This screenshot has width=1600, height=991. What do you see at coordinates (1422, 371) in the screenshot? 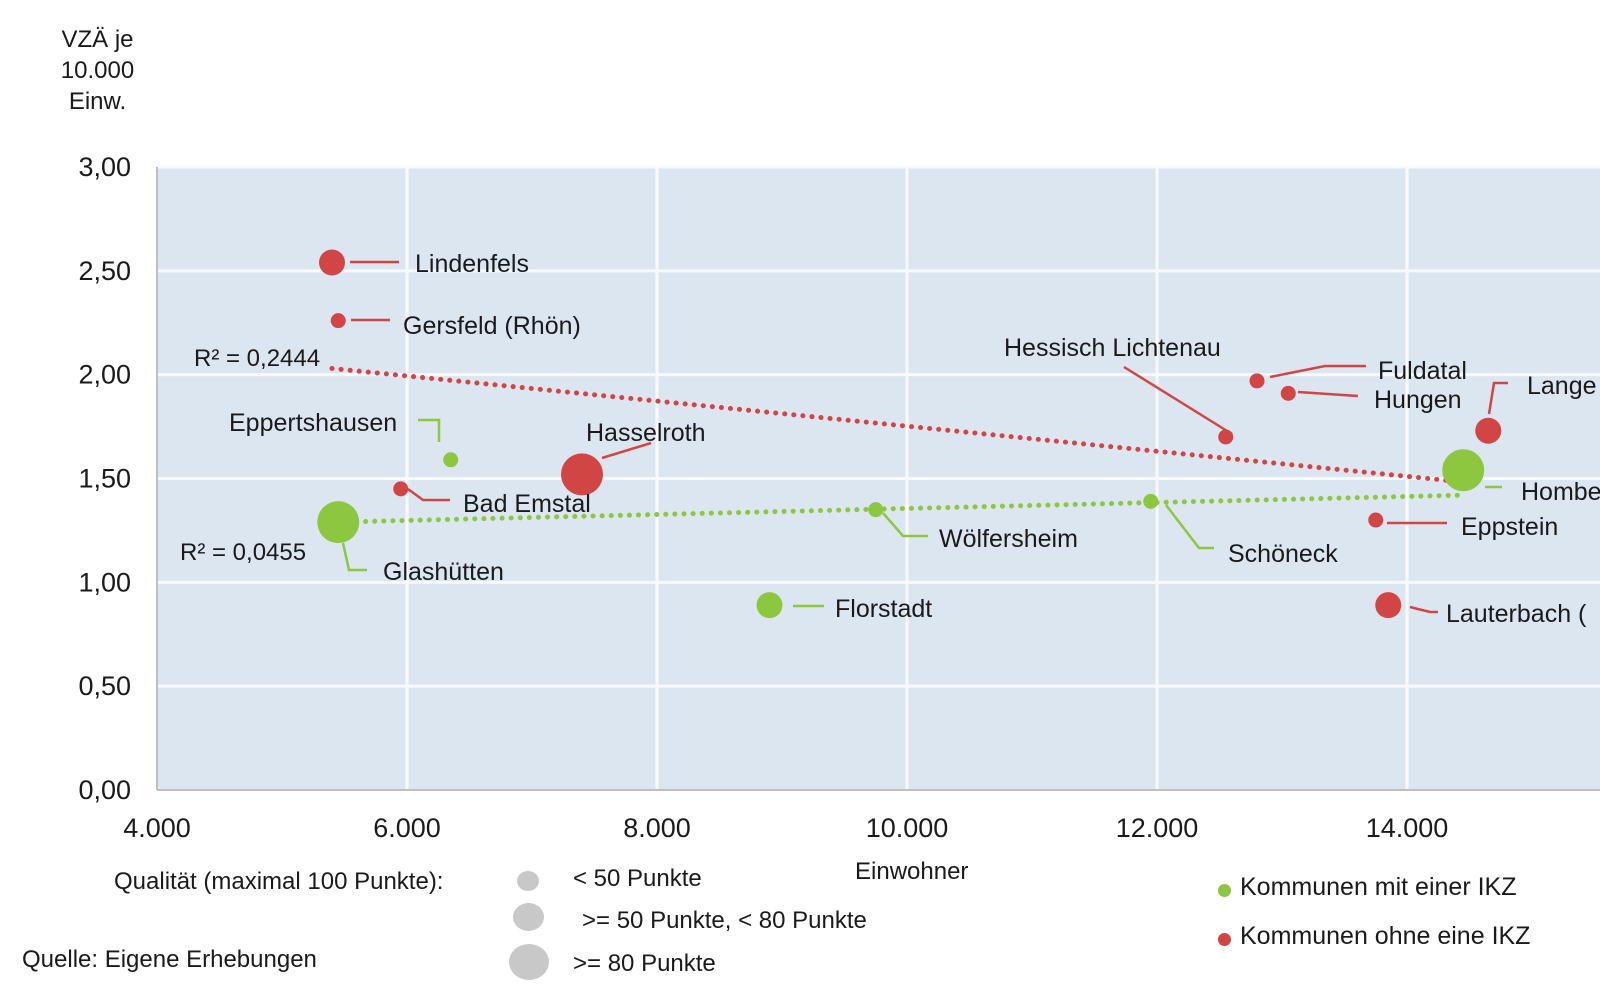
I see `point-label: Fuldatal` at bounding box center [1422, 371].